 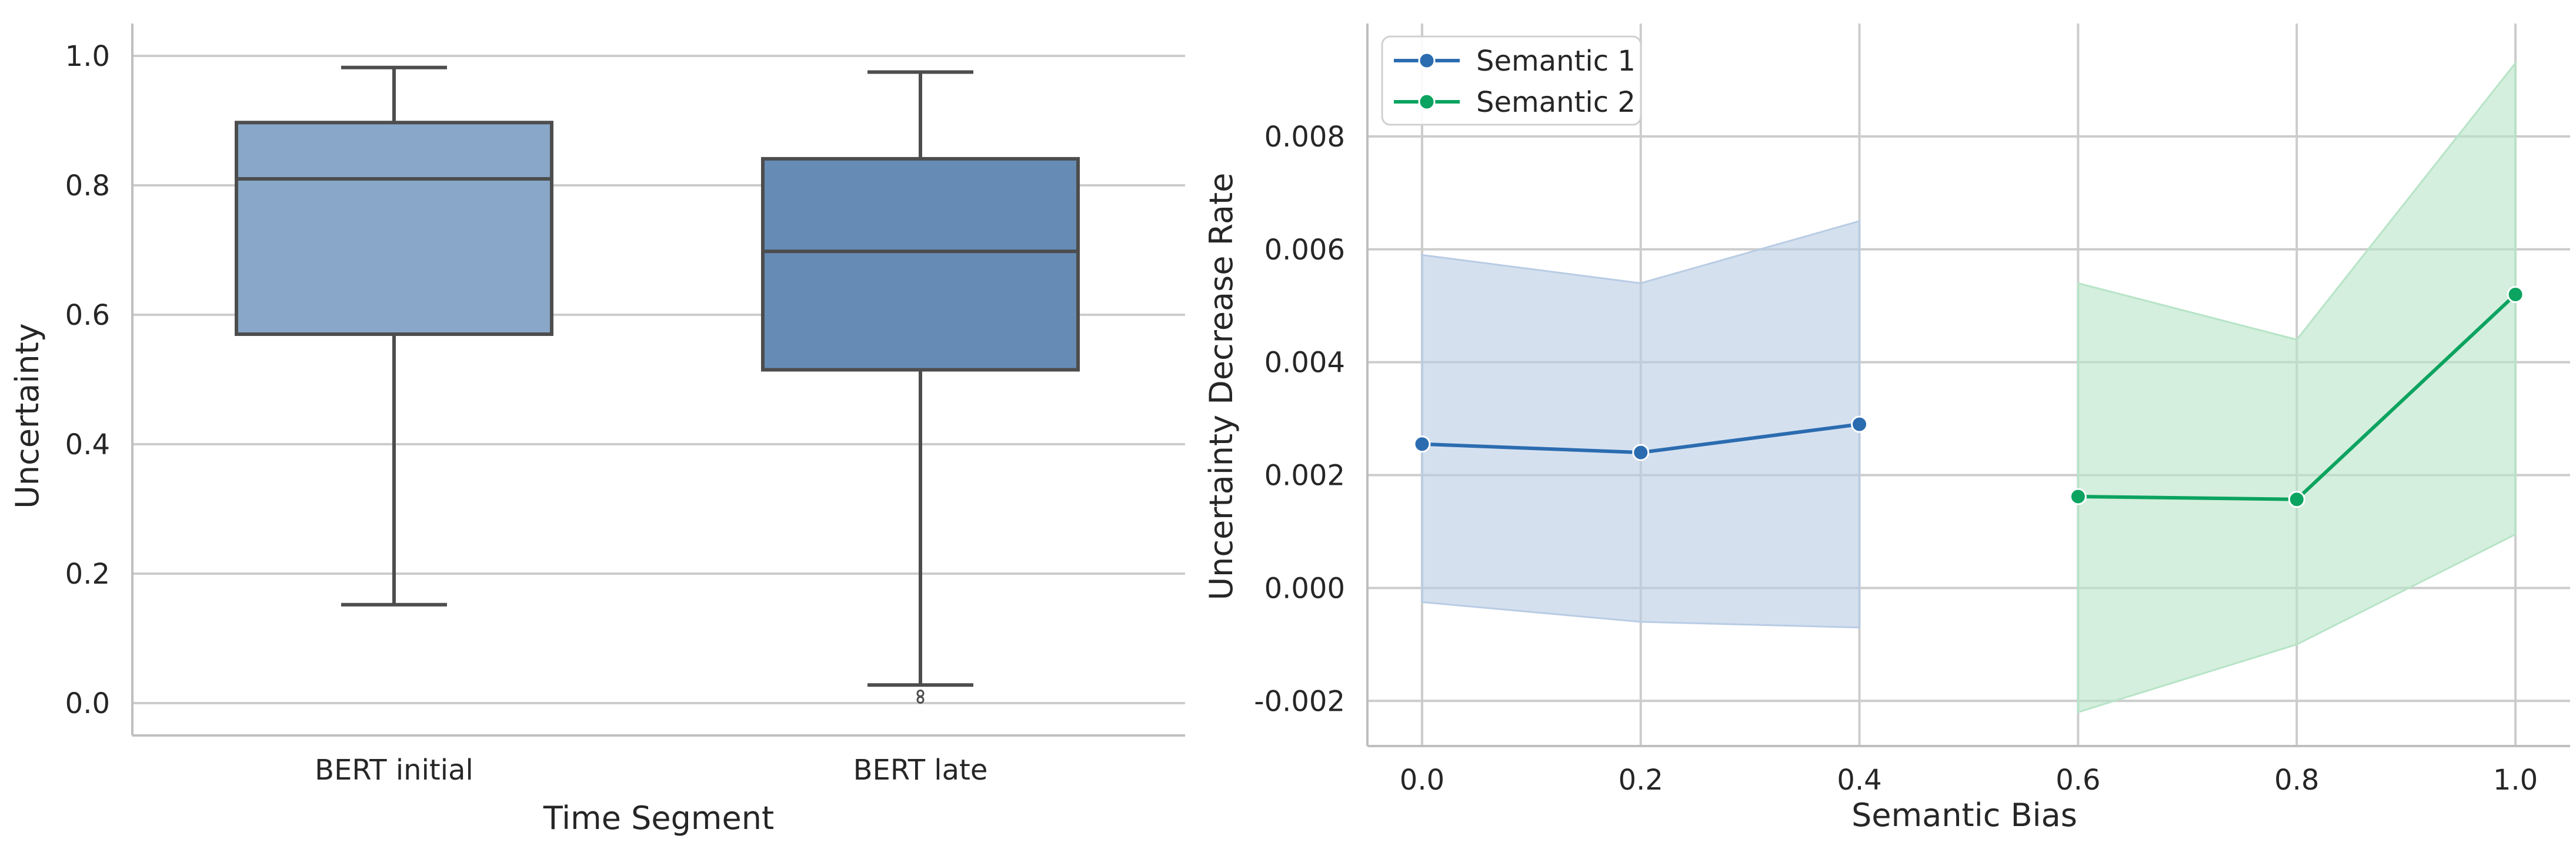 I want to click on left-y-tick-label: 1.0, so click(x=87, y=56).